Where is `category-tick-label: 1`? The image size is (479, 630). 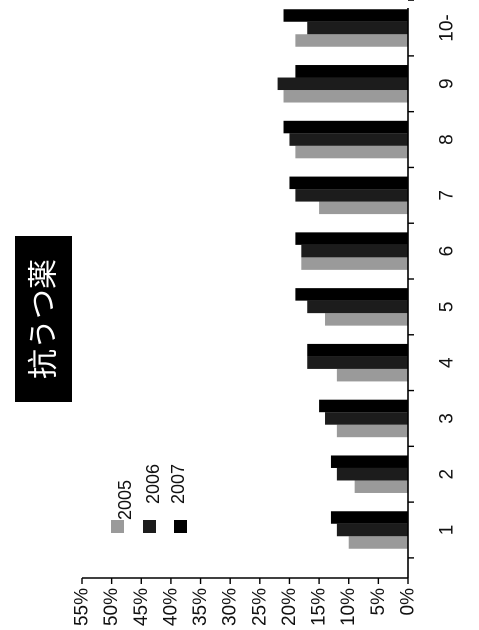
category-tick-label: 1 is located at coordinates (447, 530).